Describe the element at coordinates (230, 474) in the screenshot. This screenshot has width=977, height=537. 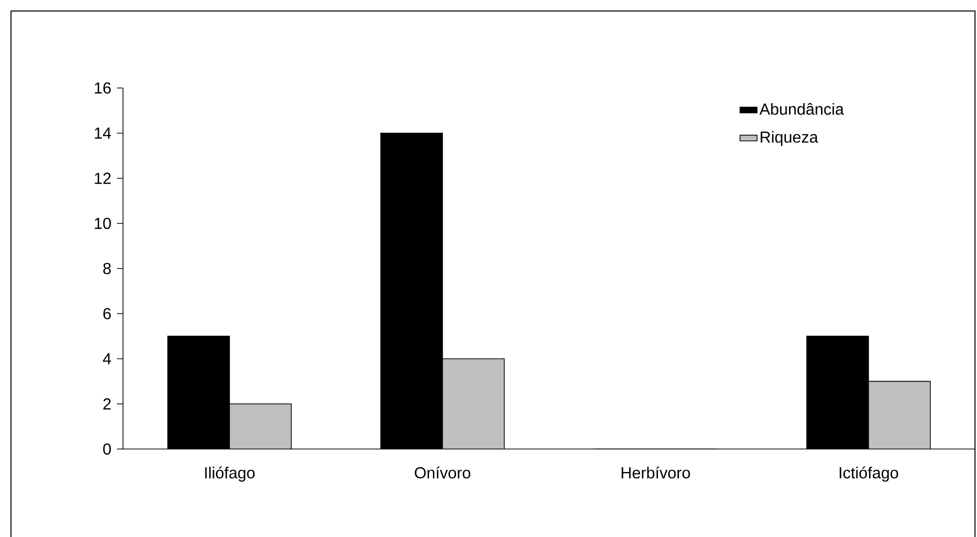
I see `x-tick-label: Iliófago` at that location.